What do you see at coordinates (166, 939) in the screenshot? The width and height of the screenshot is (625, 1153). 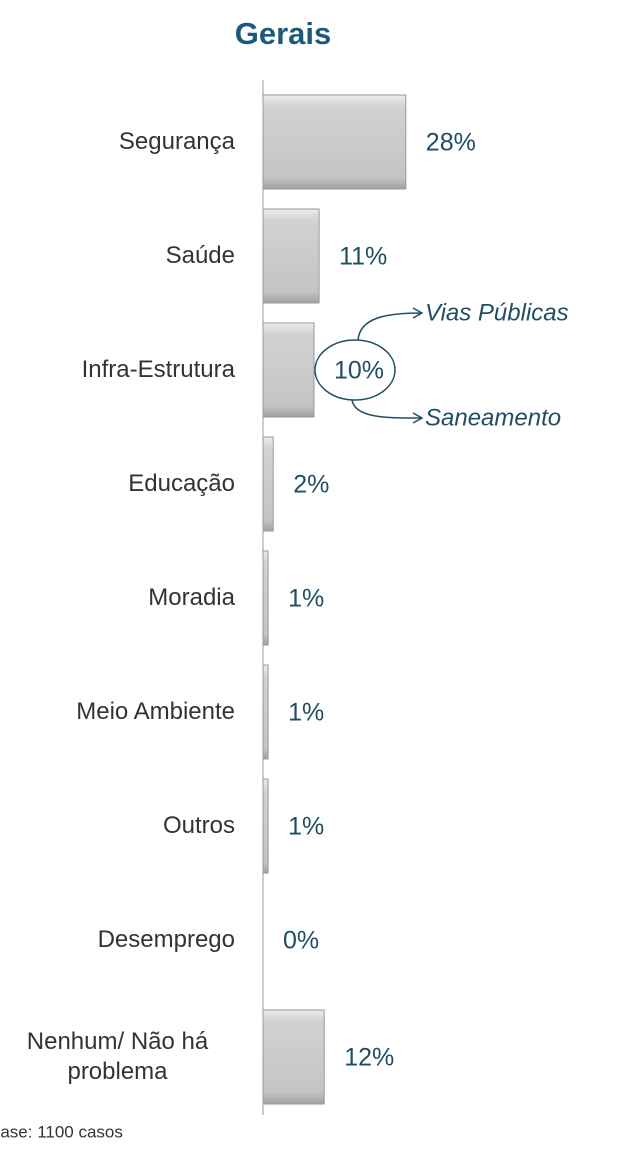 I see `category-label: Desemprego` at bounding box center [166, 939].